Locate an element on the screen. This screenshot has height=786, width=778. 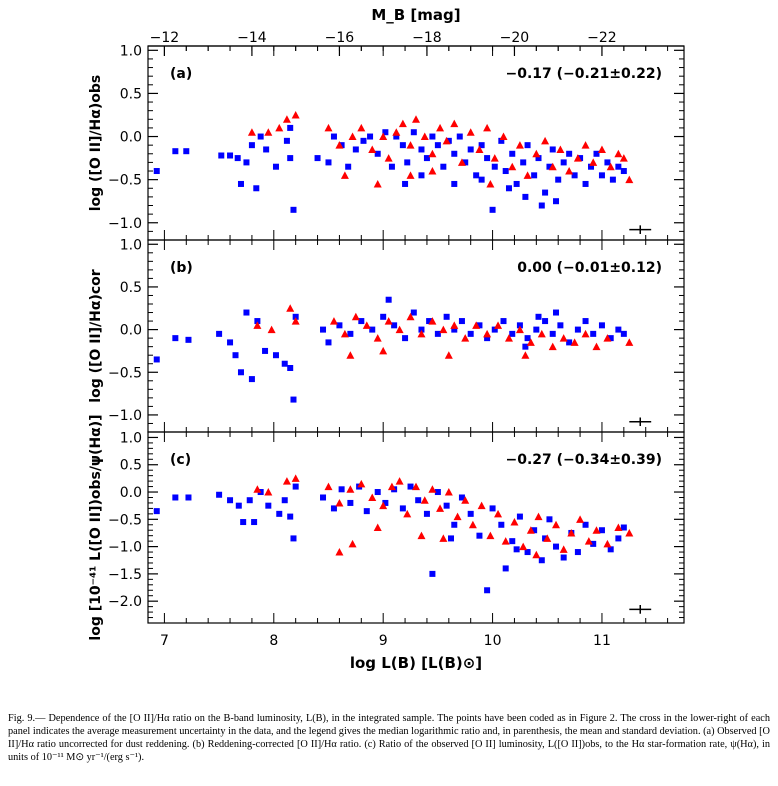
panel-legend: 0.00 (−0.01±0.12) is located at coordinates (589, 268).